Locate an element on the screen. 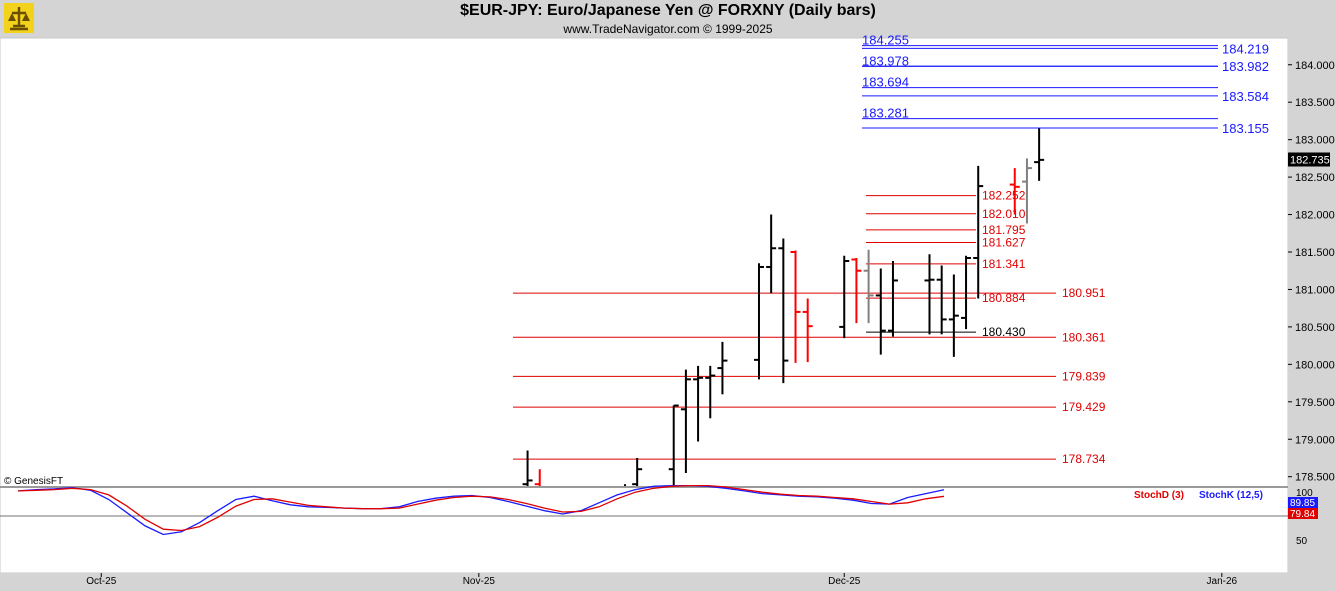 This screenshot has width=1336, height=591. trade-navigator-logo-icon is located at coordinates (19, 18).